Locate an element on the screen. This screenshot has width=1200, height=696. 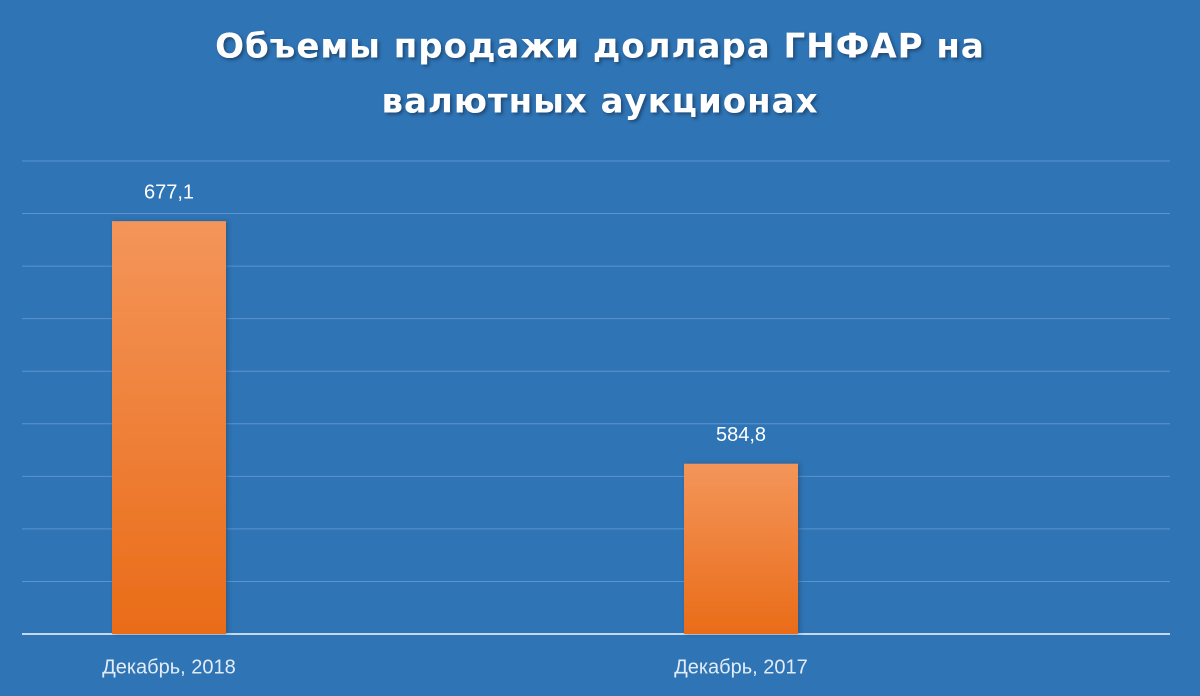
chart-title: Объемы продажи доллара ГНФАР на is located at coordinates (600, 47).